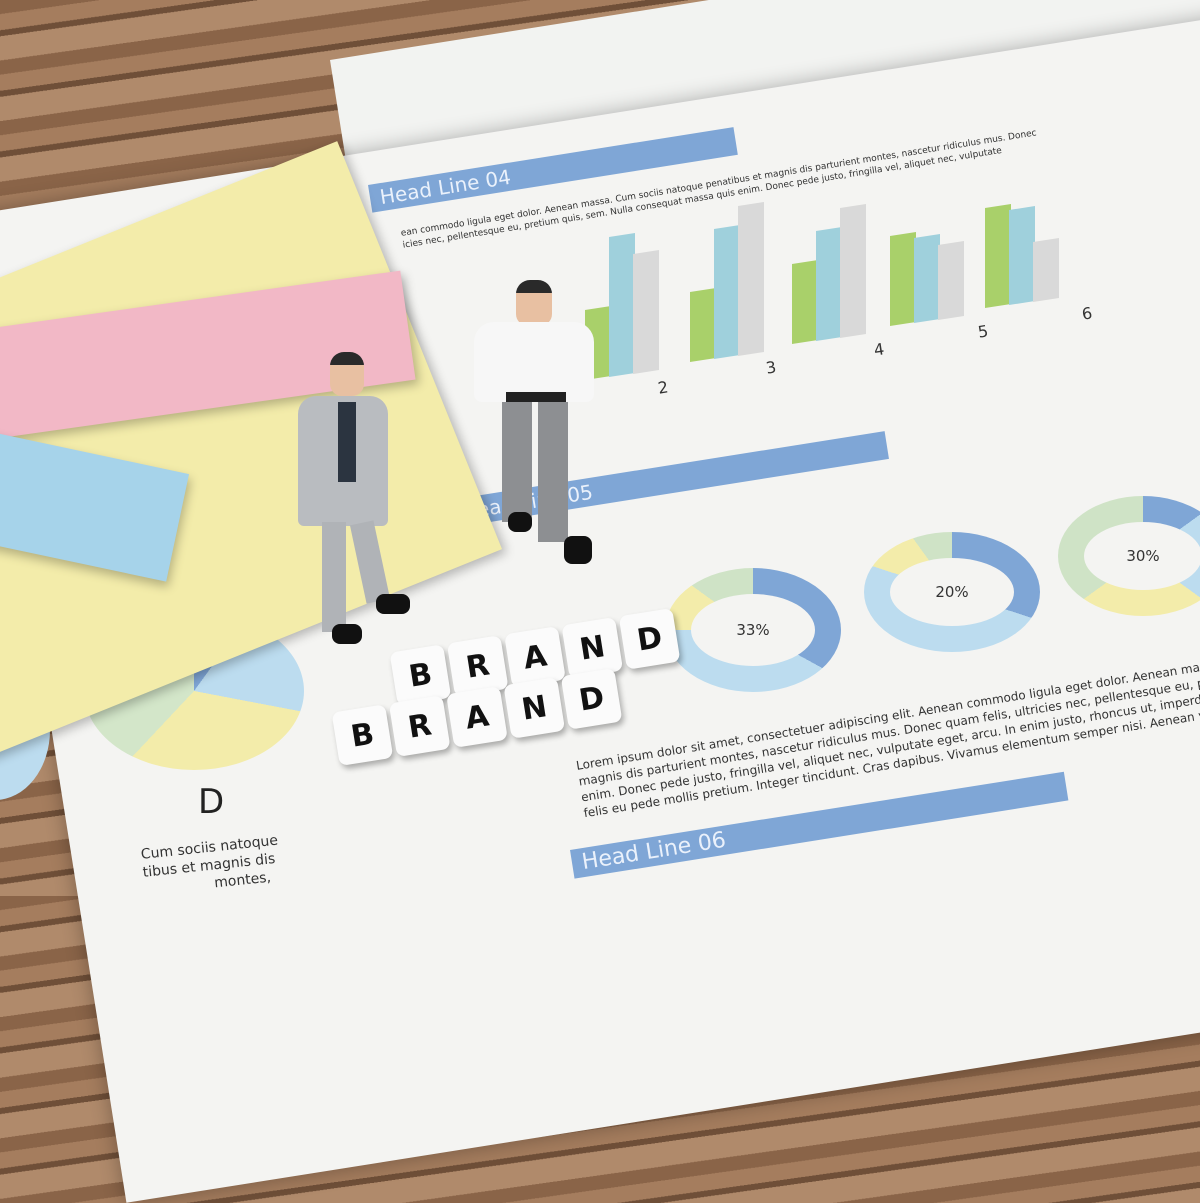  I want to click on pie-label: D, so click(211, 802).